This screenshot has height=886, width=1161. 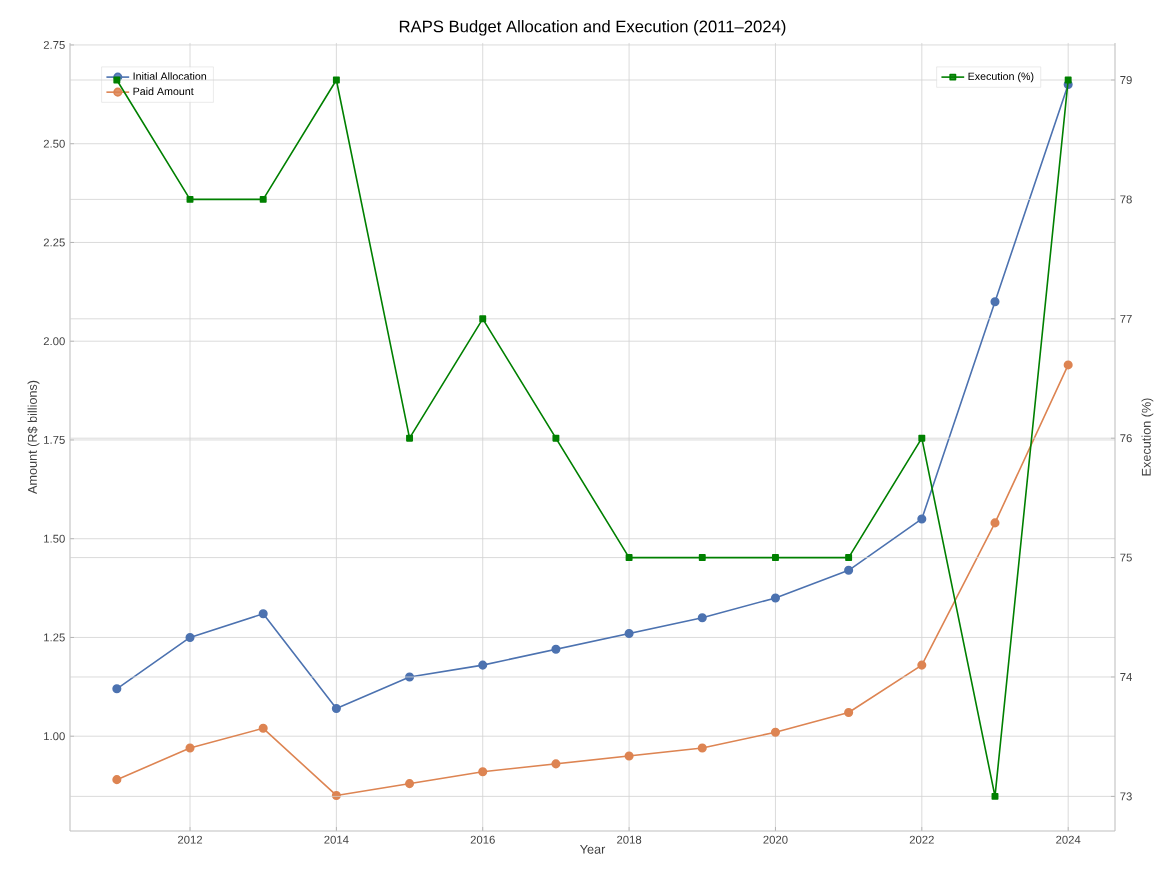 I want to click on y-tick-label: 2.50, so click(x=54, y=143).